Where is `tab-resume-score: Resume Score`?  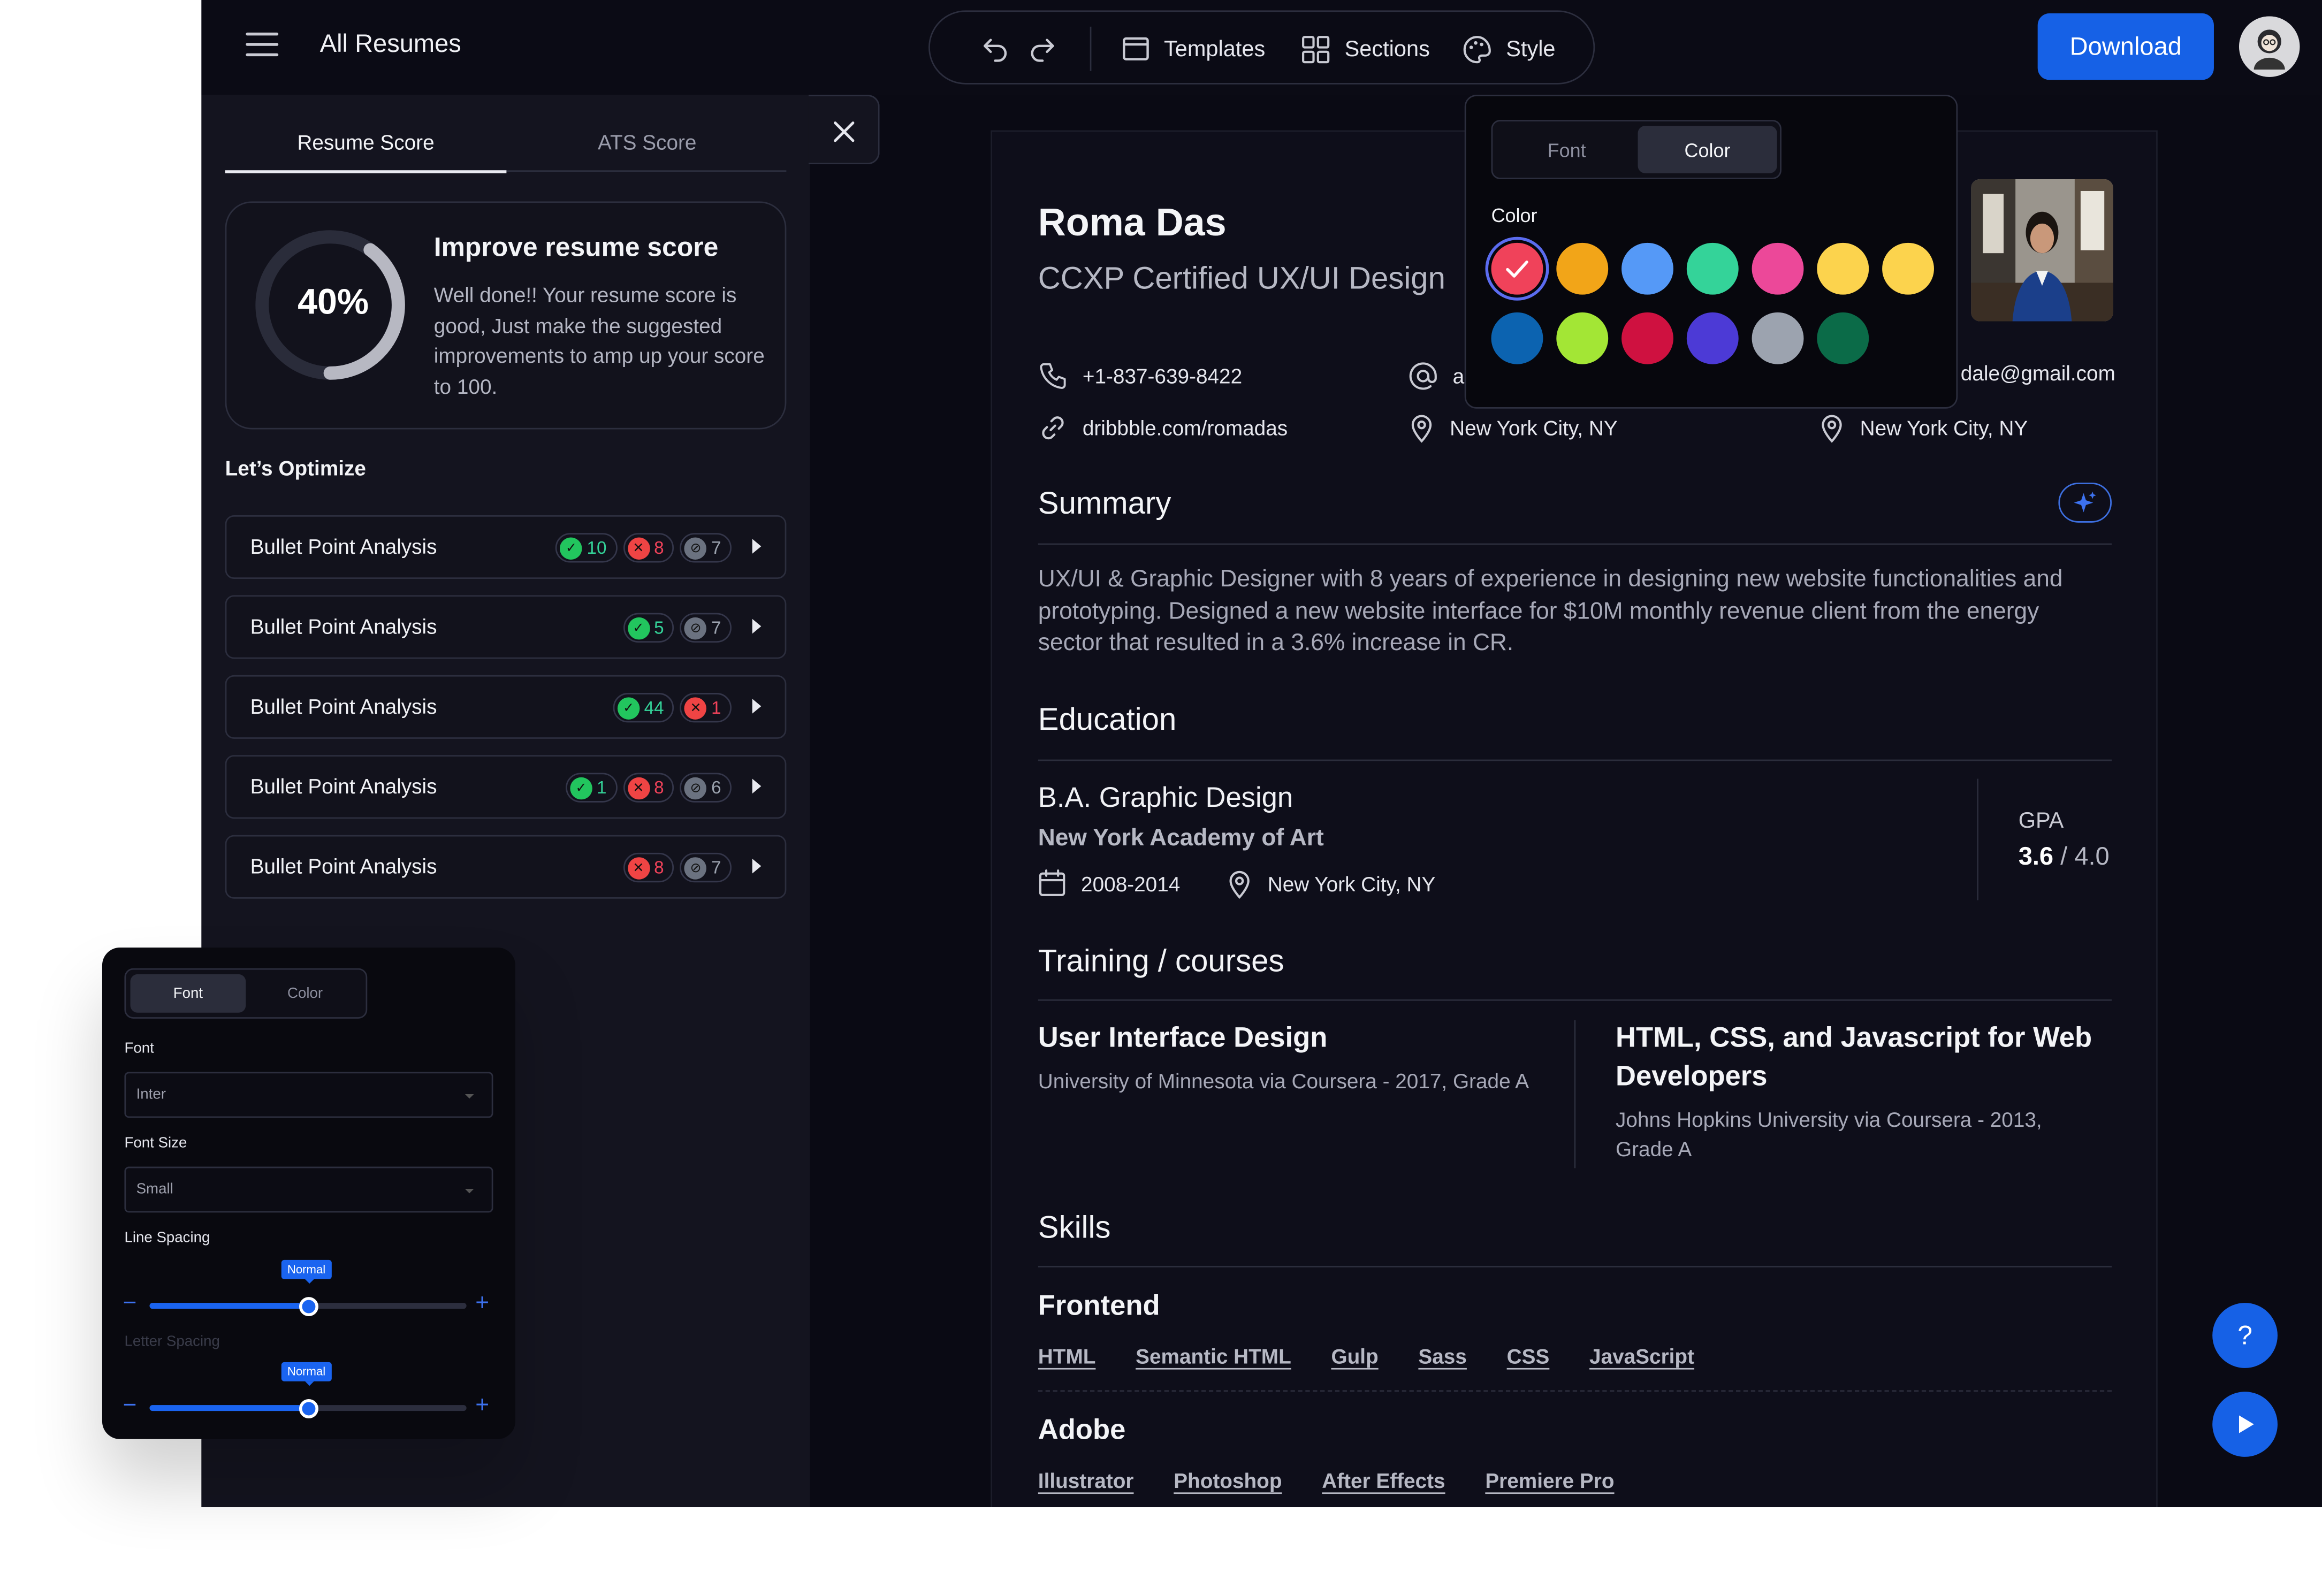
tab-resume-score: Resume Score is located at coordinates (366, 142).